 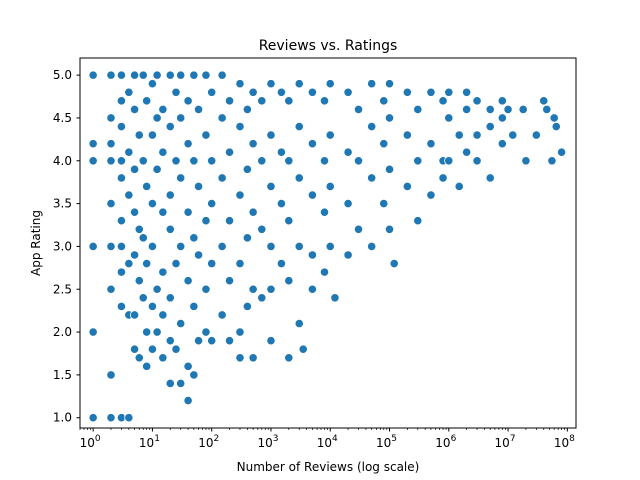 I want to click on x-tick-label: 101, so click(x=149, y=442).